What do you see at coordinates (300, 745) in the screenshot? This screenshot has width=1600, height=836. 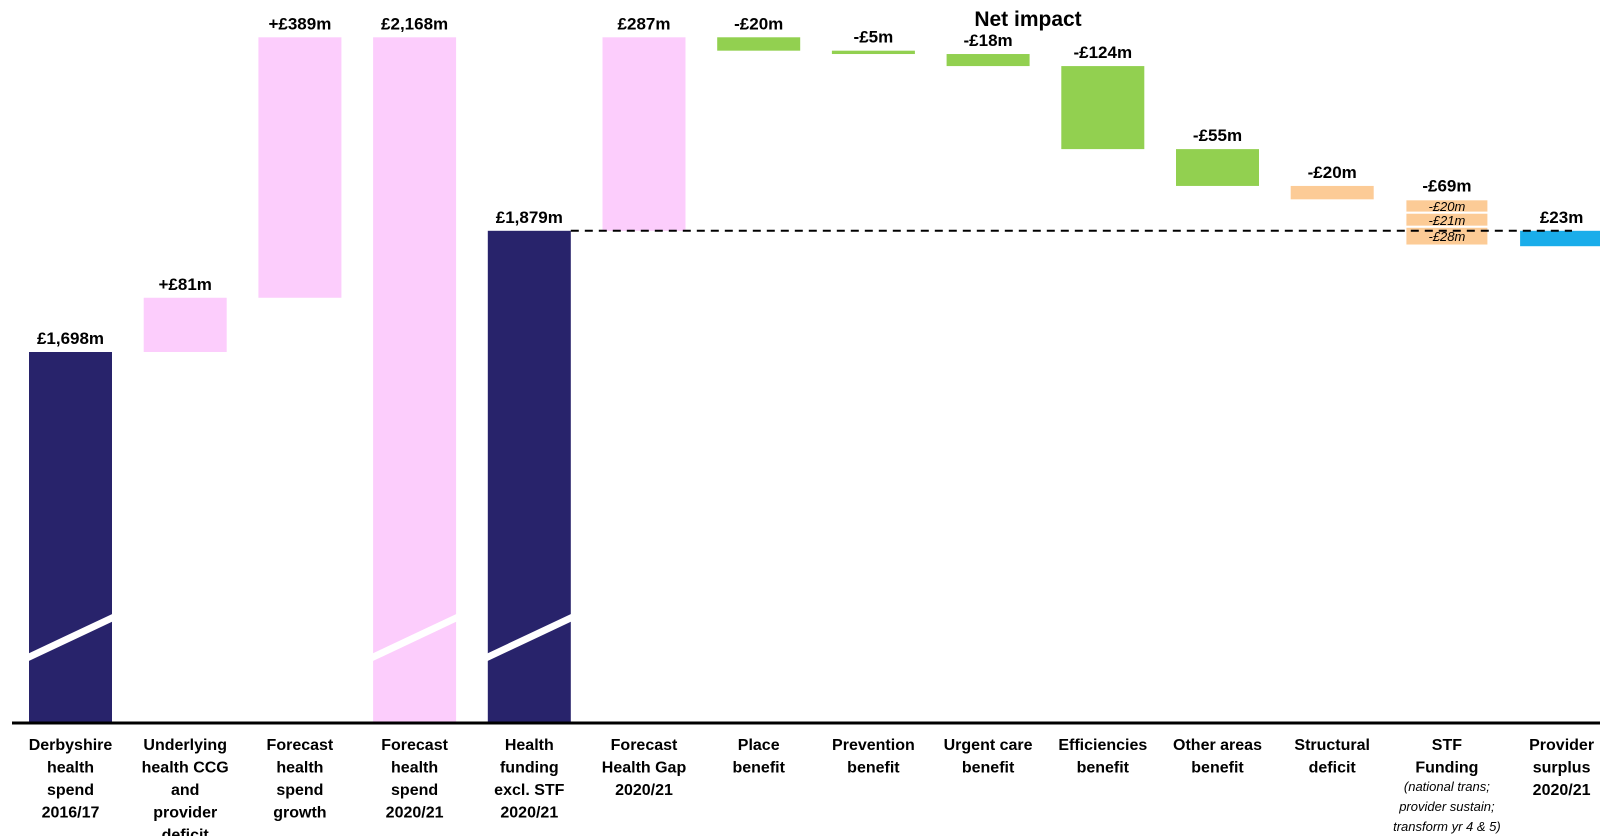 I see `tick-label-forecast-spend-growth: Forecast` at bounding box center [300, 745].